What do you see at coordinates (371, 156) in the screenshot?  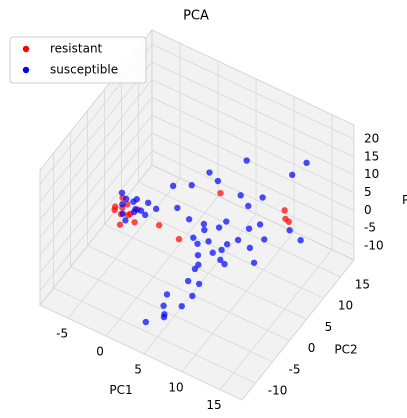 I see `z-tick-label: 15` at bounding box center [371, 156].